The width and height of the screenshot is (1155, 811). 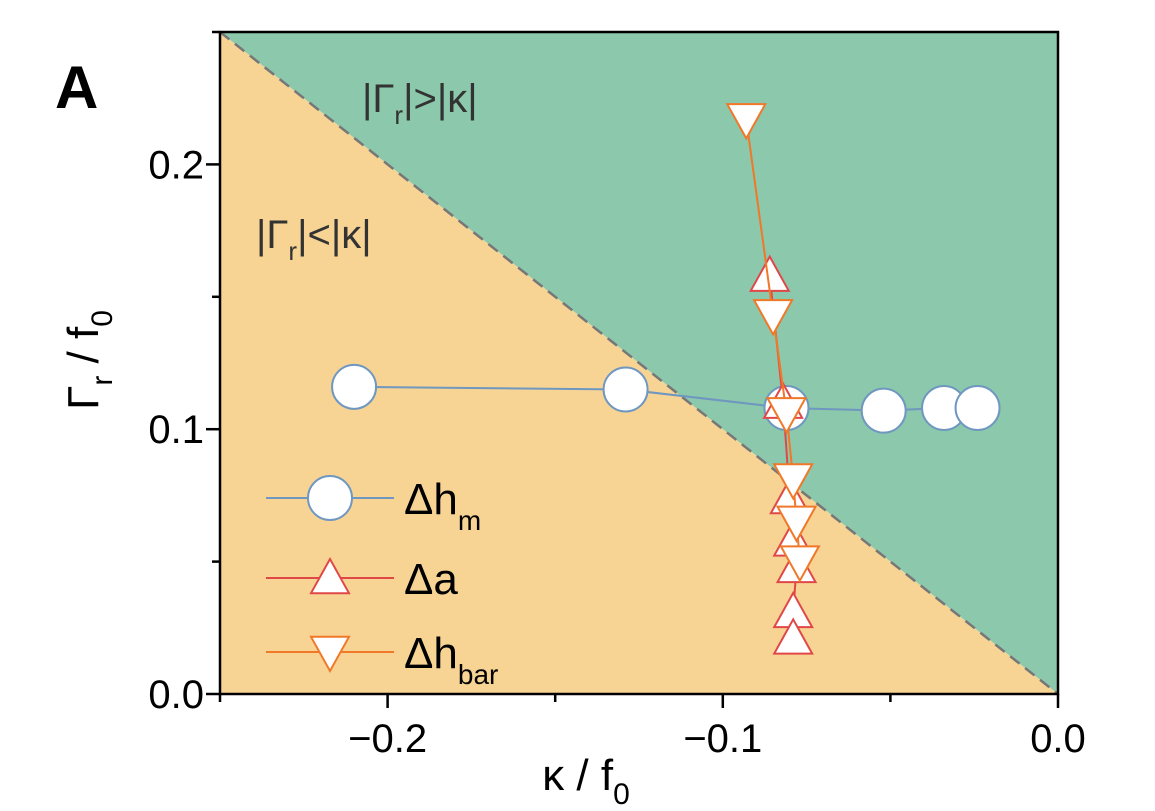 I want to click on x-tick-label: 0.0, so click(x=1058, y=739).